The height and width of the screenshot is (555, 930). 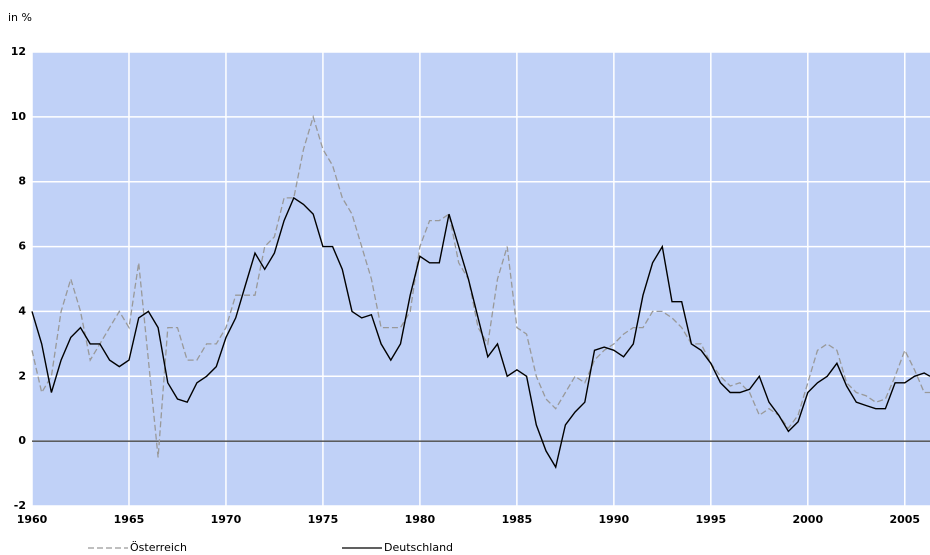 What do you see at coordinates (20, 505) in the screenshot?
I see `y-tick-label: -2` at bounding box center [20, 505].